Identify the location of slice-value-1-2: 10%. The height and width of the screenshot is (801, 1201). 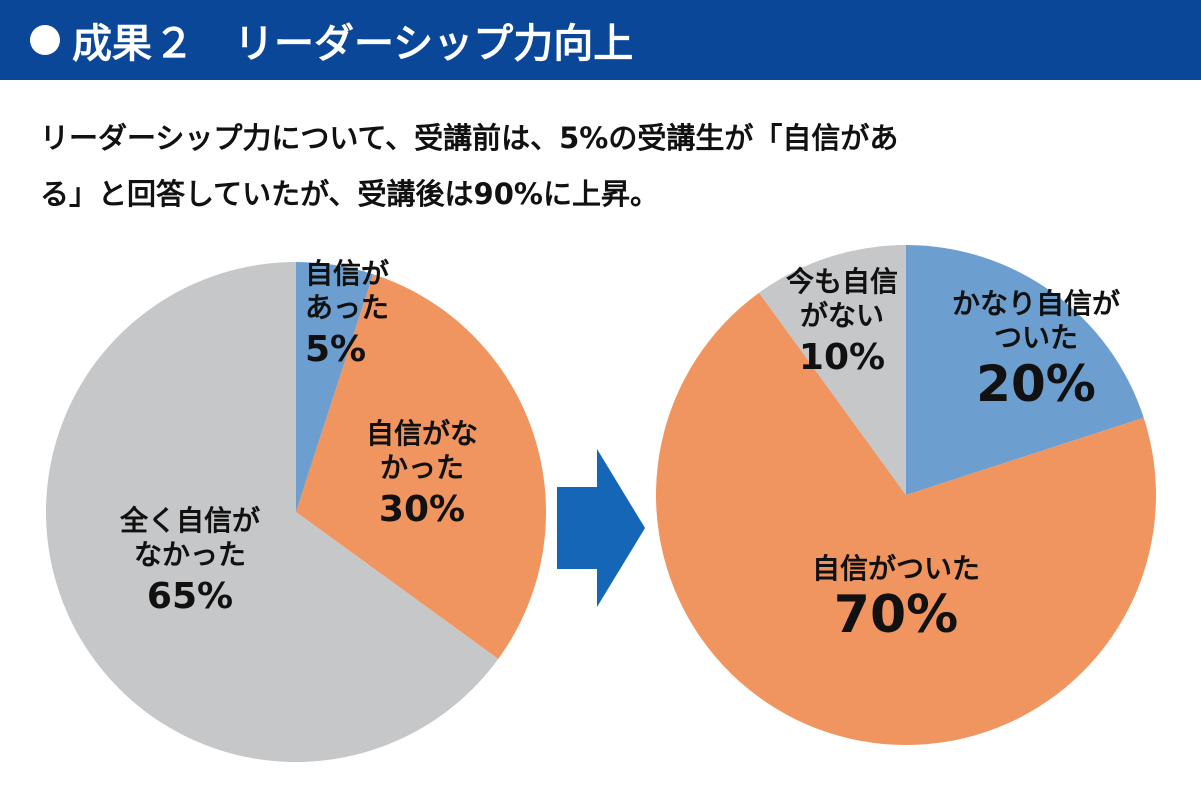
(842, 357).